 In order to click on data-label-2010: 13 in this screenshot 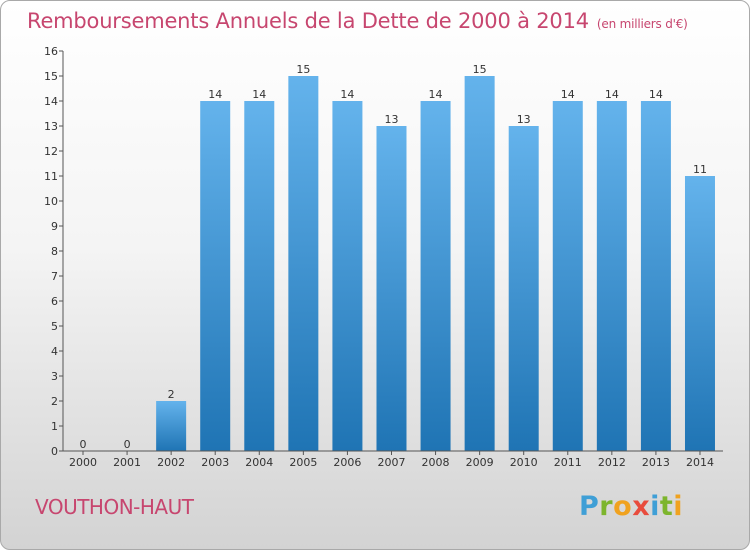, I will do `click(524, 119)`.